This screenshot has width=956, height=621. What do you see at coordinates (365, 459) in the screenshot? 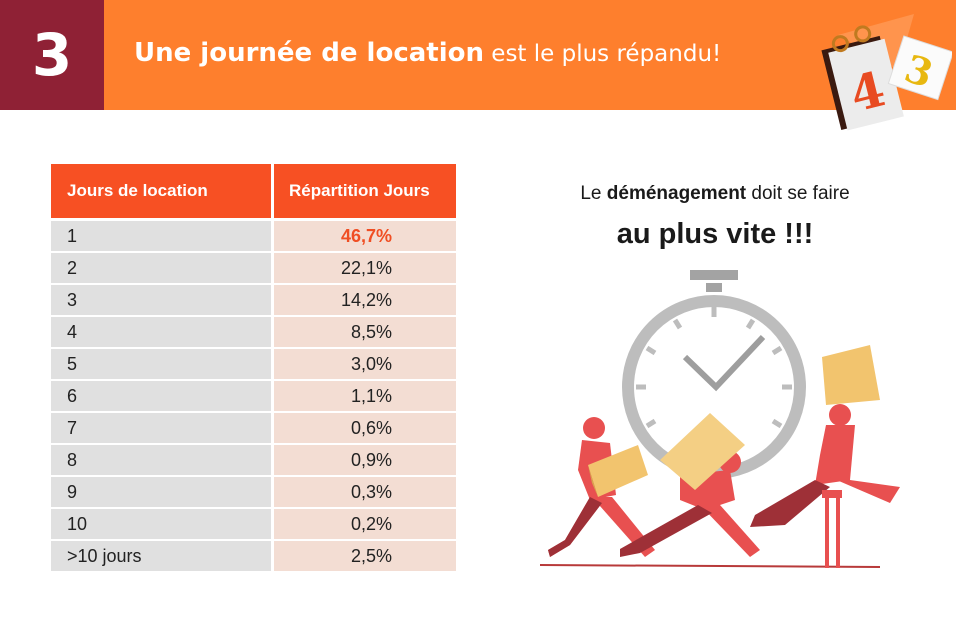
I see `share-cell: 0,9%` at bounding box center [365, 459].